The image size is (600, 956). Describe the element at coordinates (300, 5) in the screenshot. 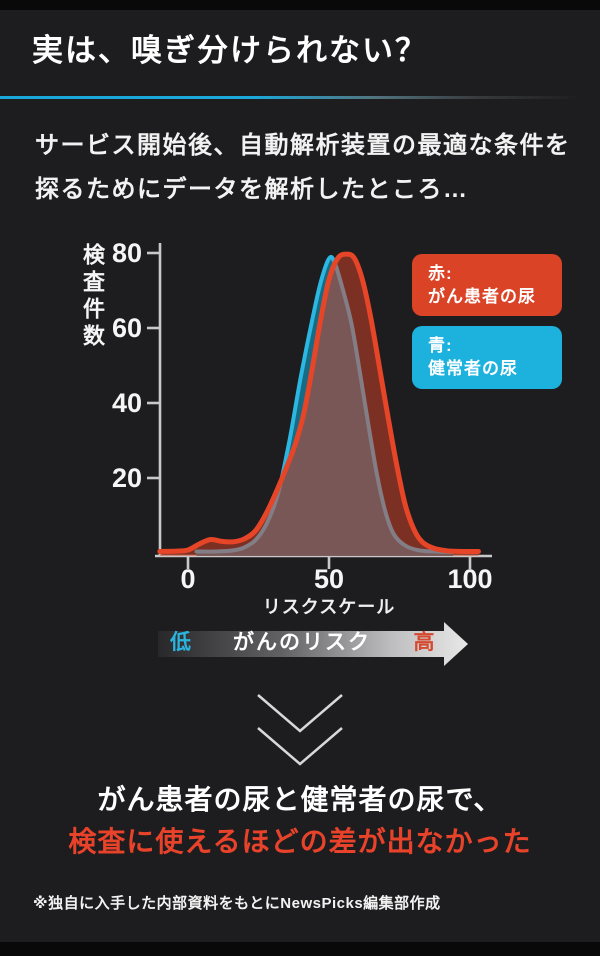

I see `top-border-strip` at that location.